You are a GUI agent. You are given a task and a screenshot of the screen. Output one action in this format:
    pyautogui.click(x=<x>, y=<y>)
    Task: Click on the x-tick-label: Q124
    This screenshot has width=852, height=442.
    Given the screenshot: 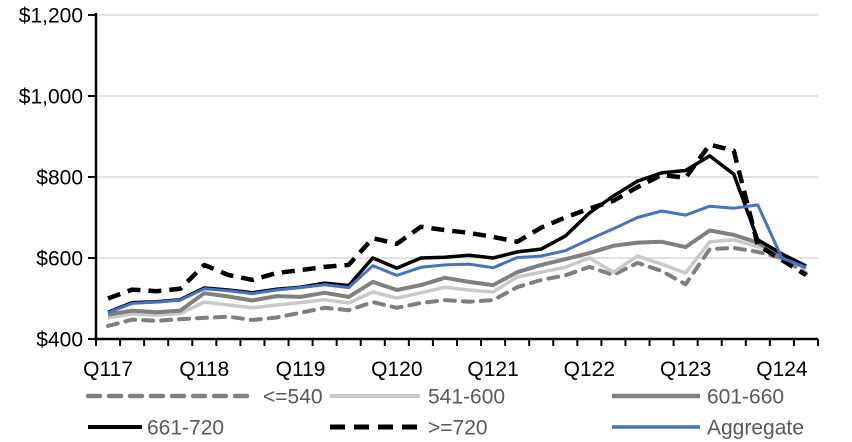 What is the action you would take?
    pyautogui.click(x=782, y=369)
    